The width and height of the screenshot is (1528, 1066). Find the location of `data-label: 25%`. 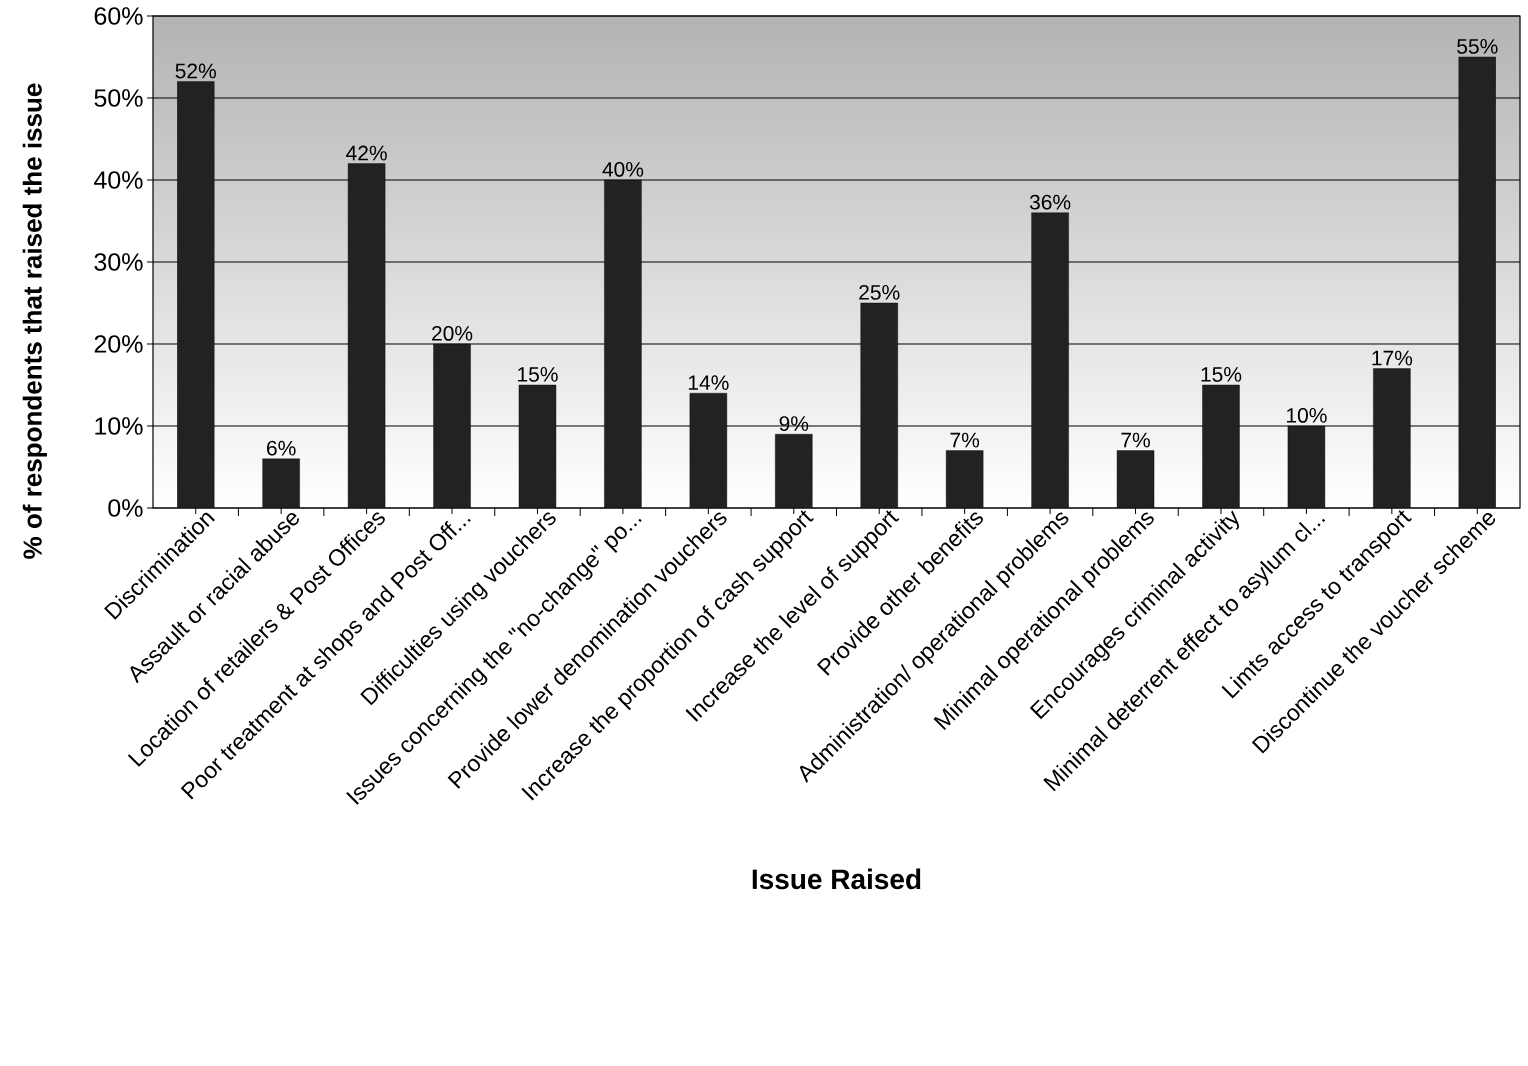

data-label: 25% is located at coordinates (879, 292).